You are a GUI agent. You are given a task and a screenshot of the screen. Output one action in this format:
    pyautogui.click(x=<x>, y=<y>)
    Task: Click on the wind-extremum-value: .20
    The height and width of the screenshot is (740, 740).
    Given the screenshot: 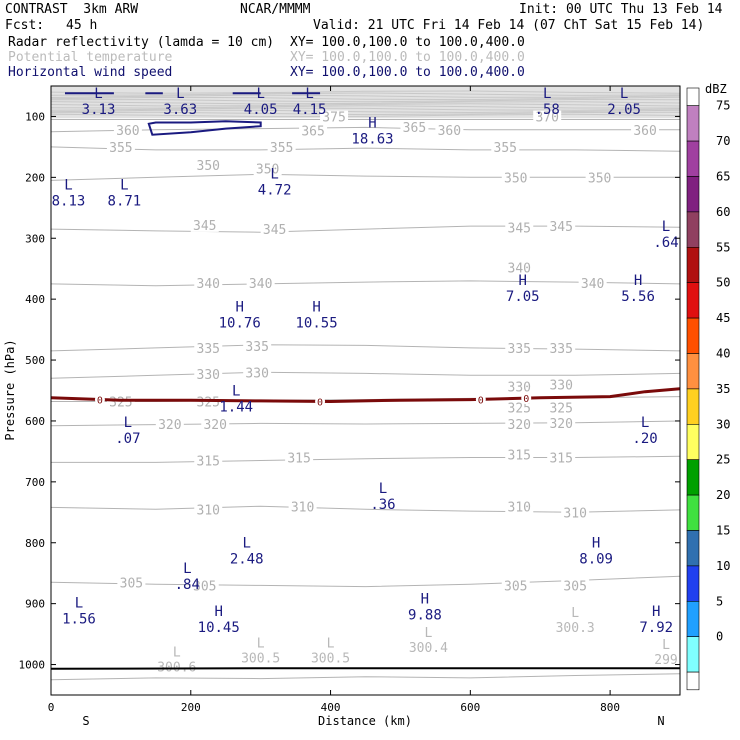 What is the action you would take?
    pyautogui.click(x=644, y=439)
    